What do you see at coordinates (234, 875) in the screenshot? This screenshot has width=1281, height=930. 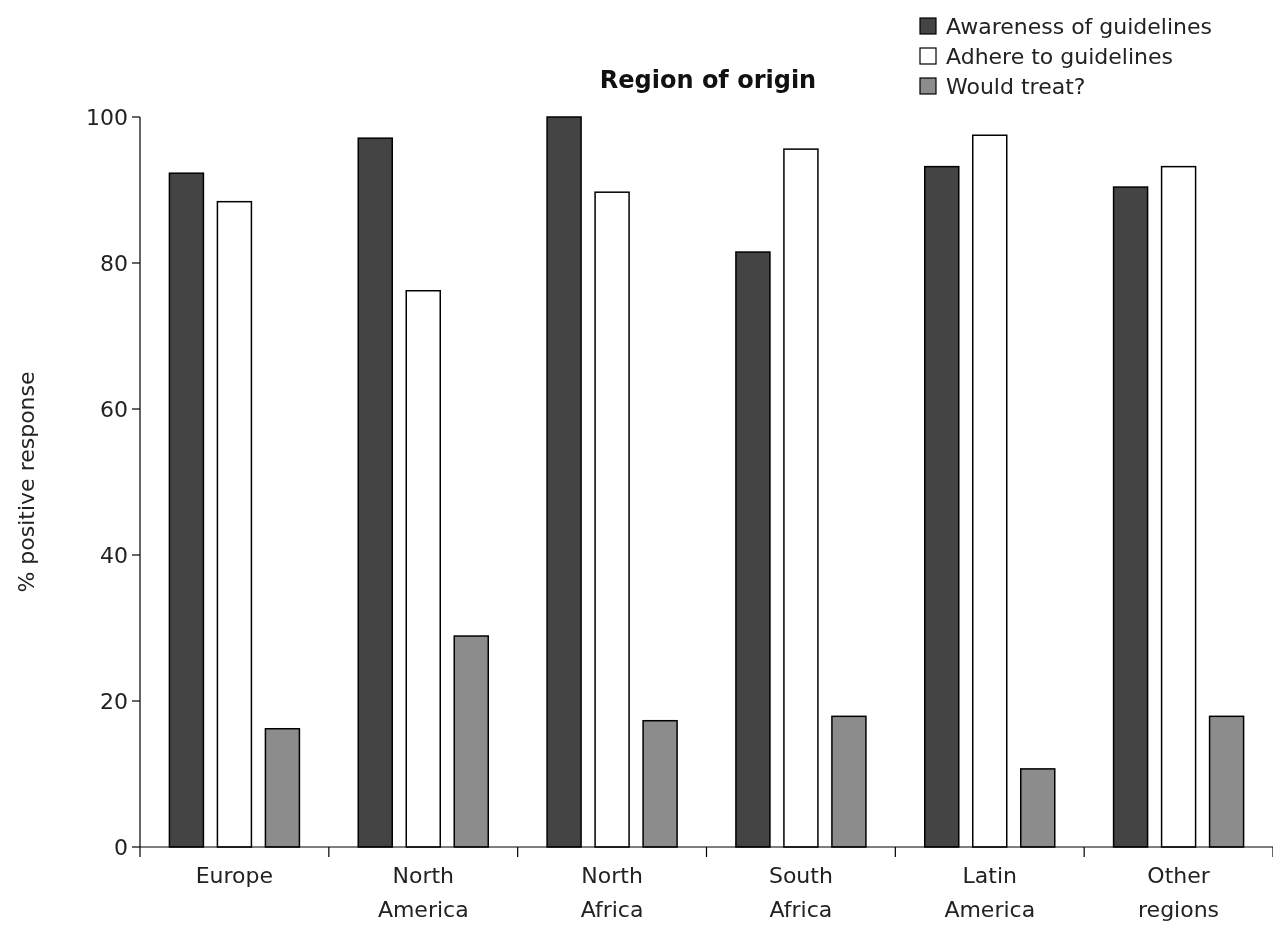 I see `x-tick-label: Europe` at bounding box center [234, 875].